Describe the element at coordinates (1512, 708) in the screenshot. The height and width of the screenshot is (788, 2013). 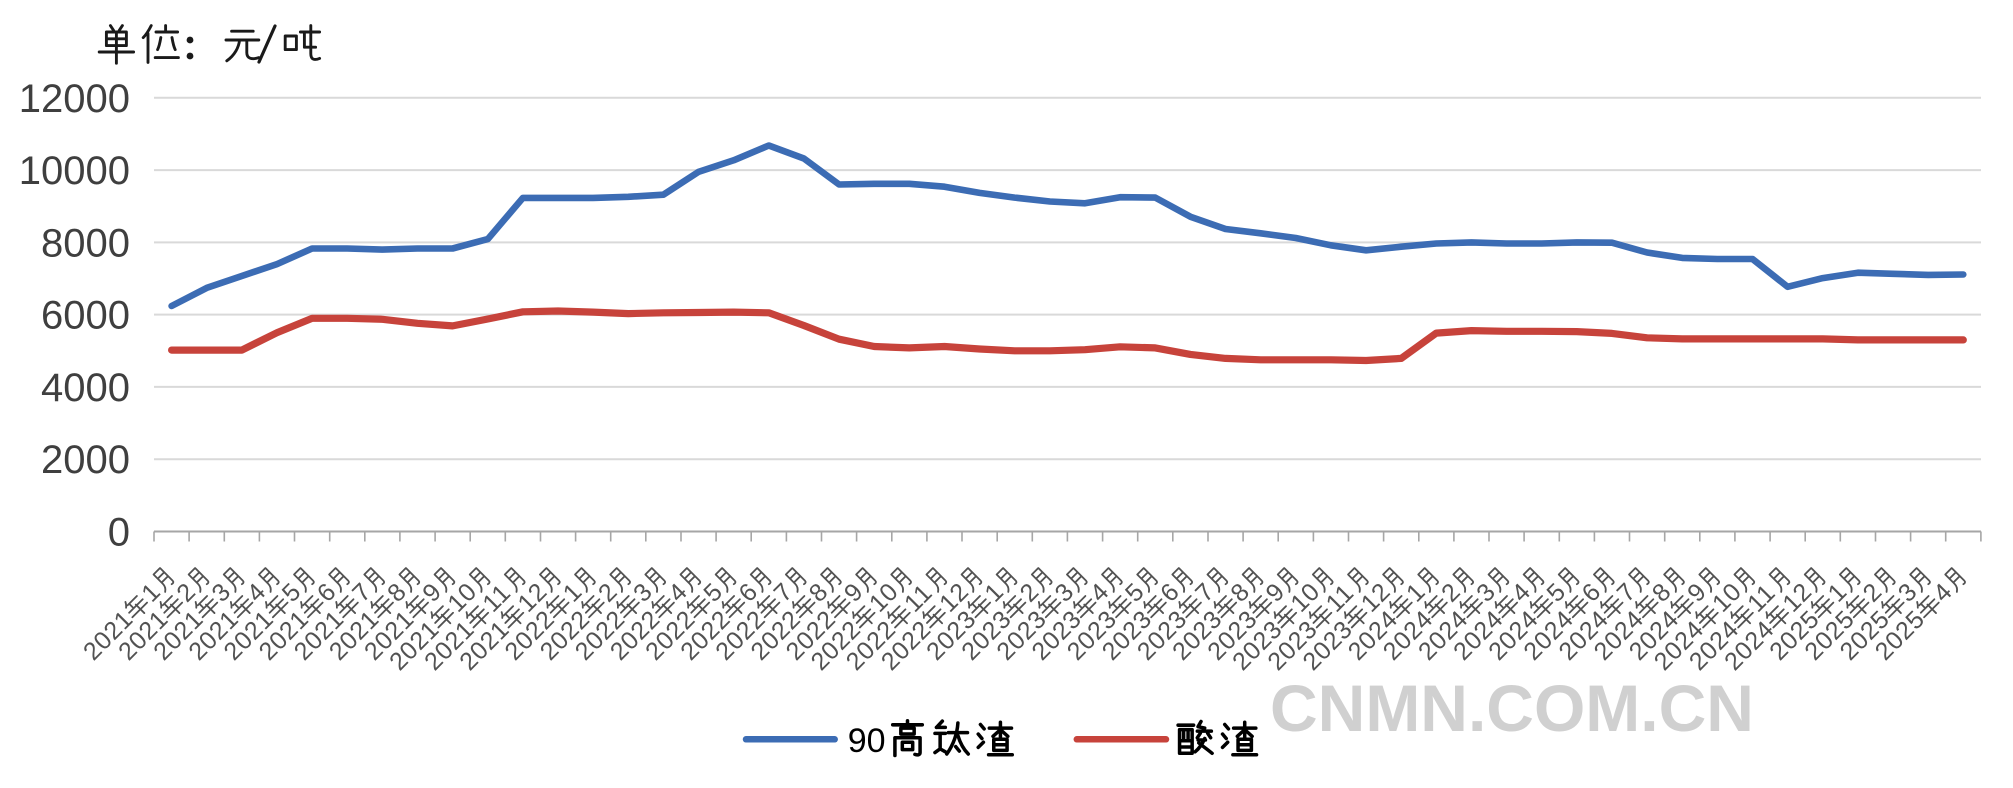
I see `svg-text: CNMN.COM.CN` at that location.